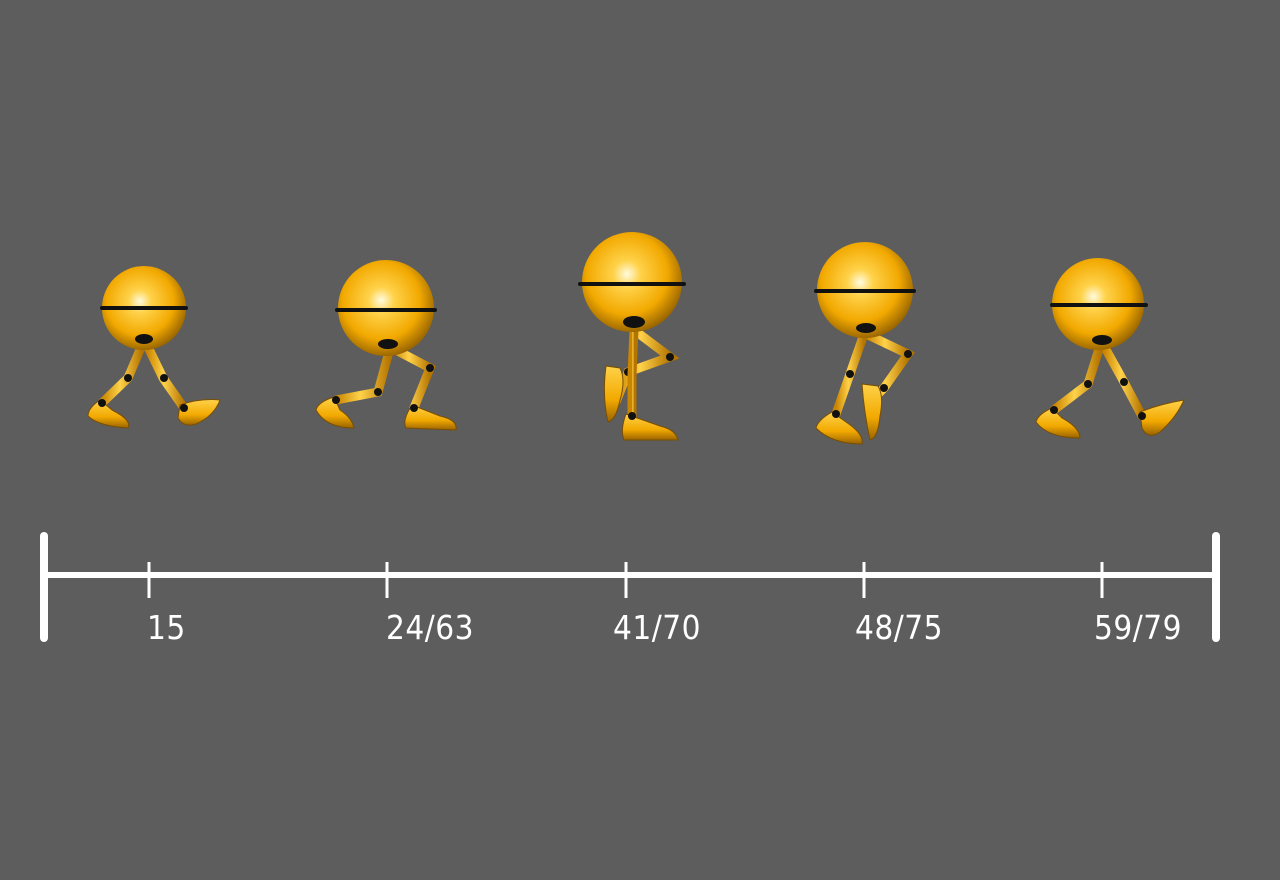  Describe the element at coordinates (657, 627) in the screenshot. I see `frame-label: 41/70` at that location.